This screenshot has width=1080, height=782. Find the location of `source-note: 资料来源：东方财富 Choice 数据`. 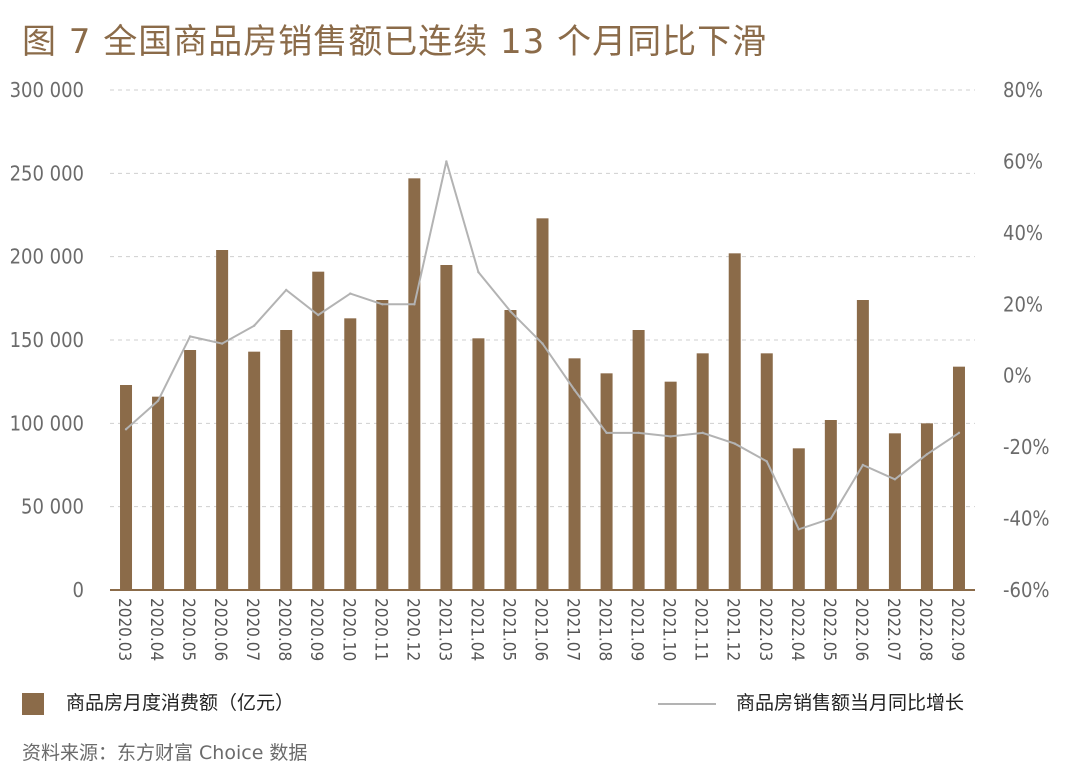

source-note: 资料来源：东方财富 Choice 数据 is located at coordinates (165, 753).